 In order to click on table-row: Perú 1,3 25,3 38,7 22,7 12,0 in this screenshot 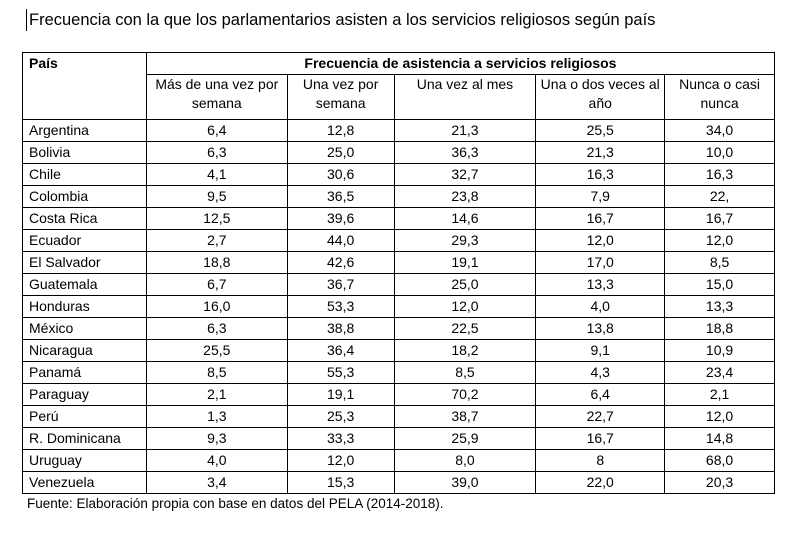, I will do `click(398, 416)`.